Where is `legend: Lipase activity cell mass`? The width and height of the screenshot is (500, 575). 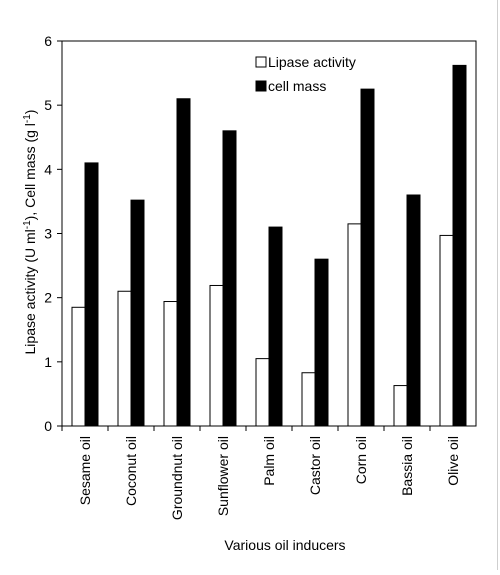 legend: Lipase activity cell mass is located at coordinates (305, 74).